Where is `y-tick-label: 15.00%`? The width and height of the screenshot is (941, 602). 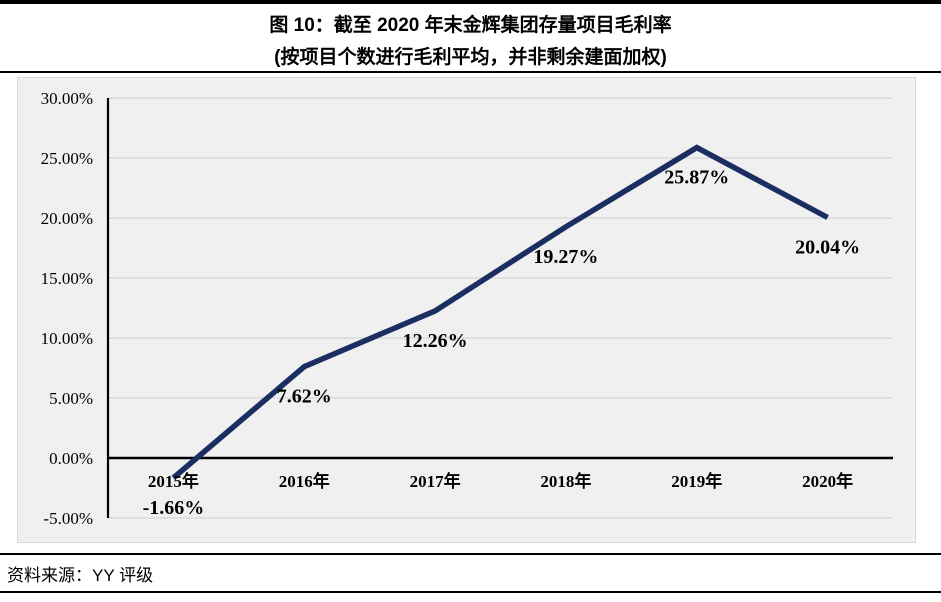
y-tick-label: 15.00% is located at coordinates (67, 278).